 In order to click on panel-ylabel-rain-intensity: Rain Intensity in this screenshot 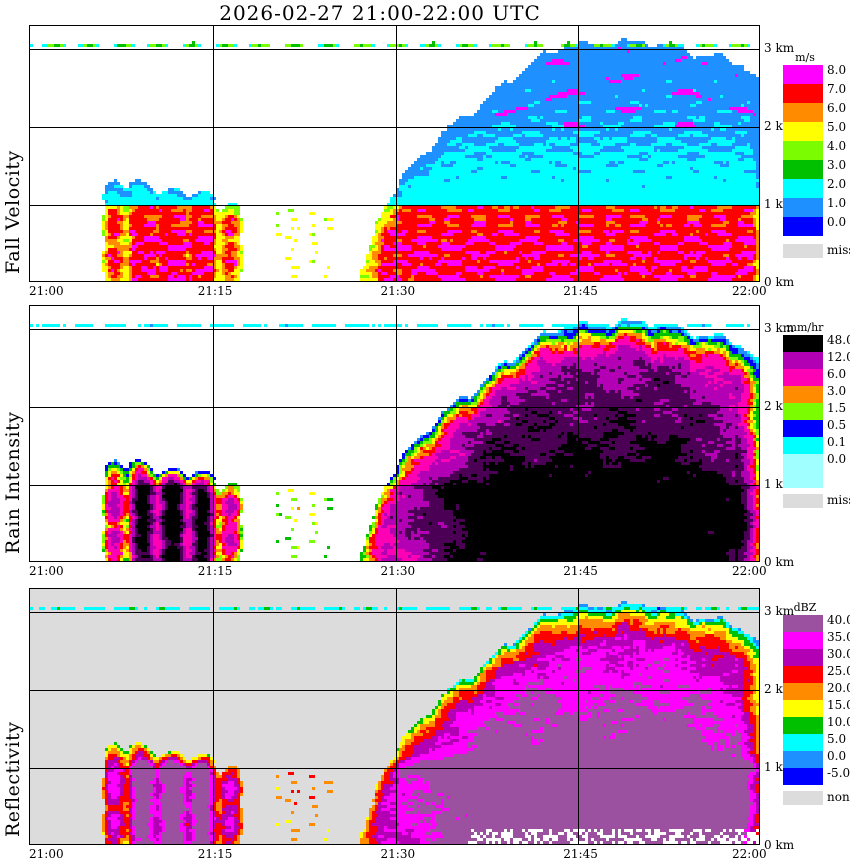, I will do `click(13, 482)`.